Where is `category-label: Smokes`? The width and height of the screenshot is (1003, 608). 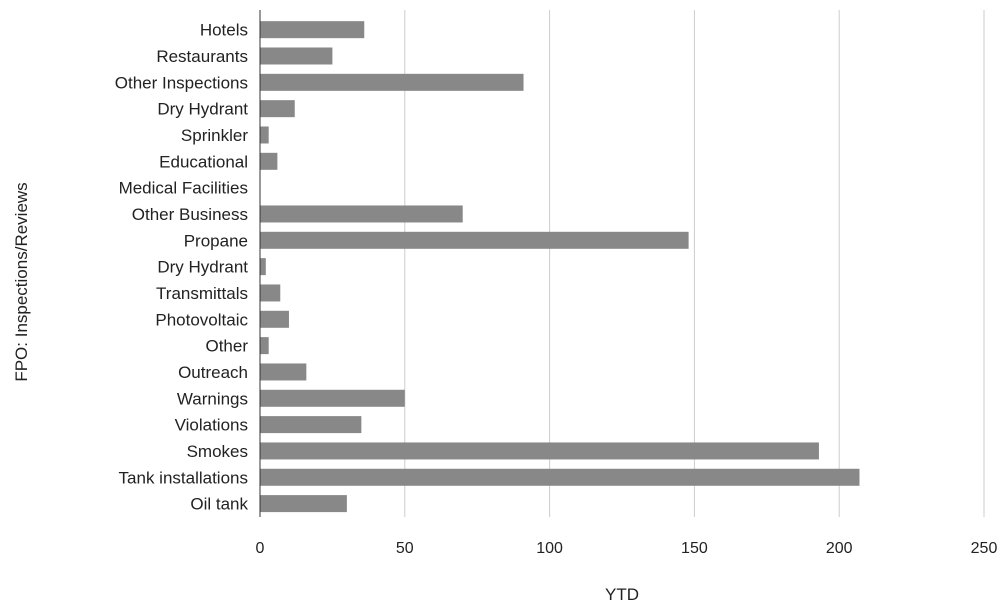
category-label: Smokes is located at coordinates (217, 451).